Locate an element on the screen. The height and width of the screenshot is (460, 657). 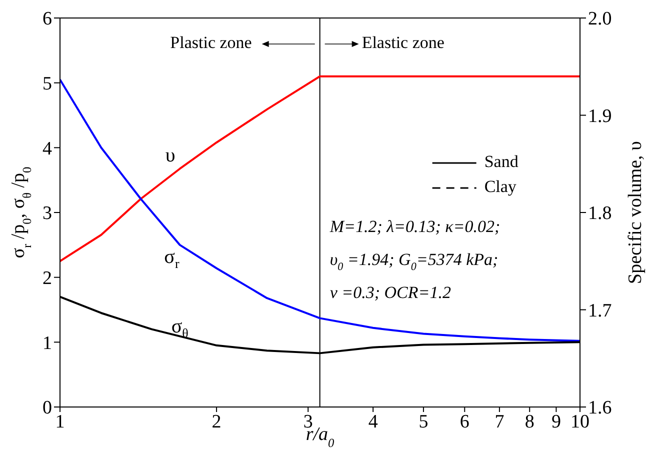
x-tick-label: 8 is located at coordinates (529, 421).